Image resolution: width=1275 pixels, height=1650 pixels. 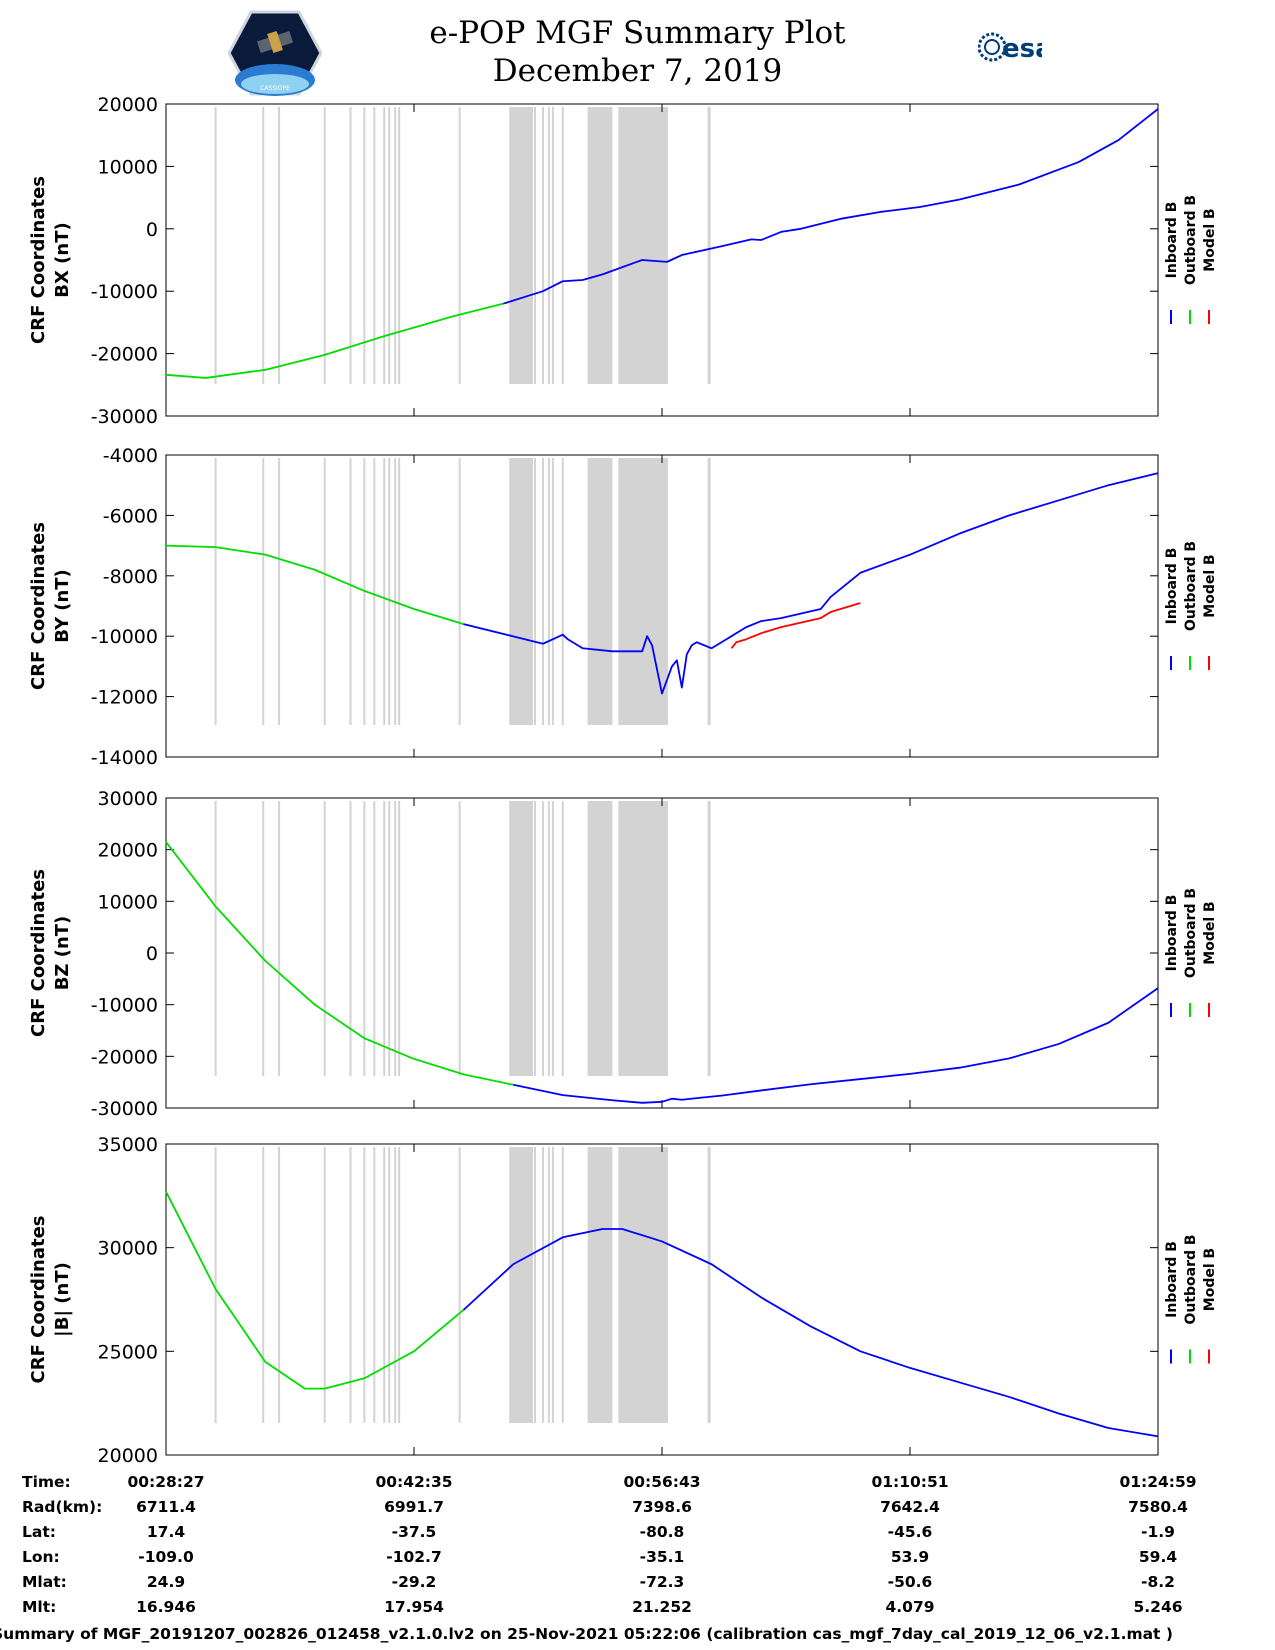 What do you see at coordinates (124, 1057) in the screenshot?
I see `y-tick-label: -20000` at bounding box center [124, 1057].